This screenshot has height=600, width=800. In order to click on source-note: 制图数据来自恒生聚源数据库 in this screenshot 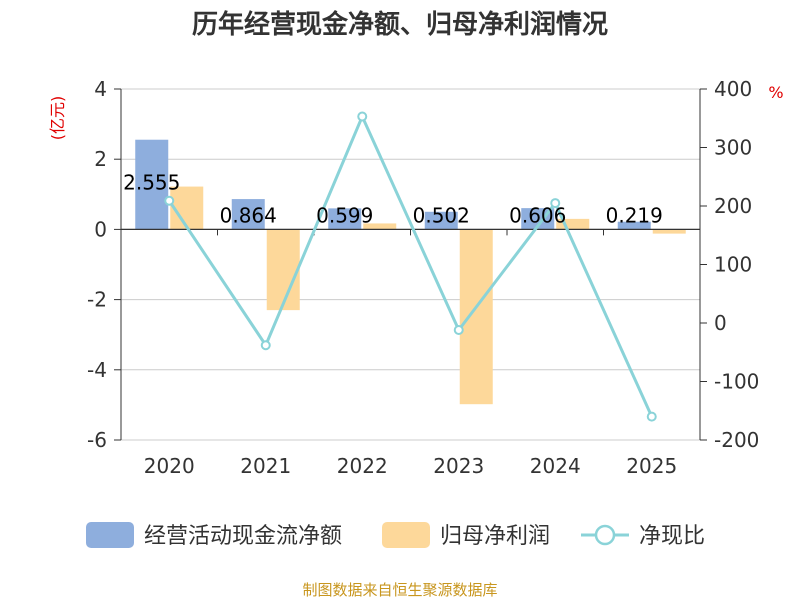, I will do `click(399, 590)`.